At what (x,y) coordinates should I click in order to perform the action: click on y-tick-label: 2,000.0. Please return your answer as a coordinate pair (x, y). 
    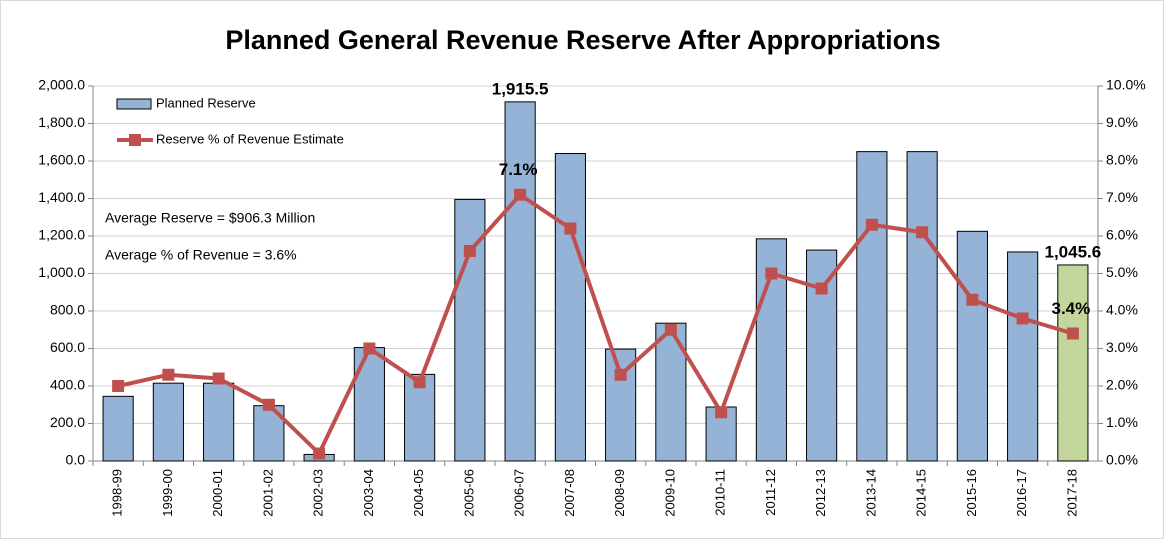
    Looking at the image, I should click on (61, 85).